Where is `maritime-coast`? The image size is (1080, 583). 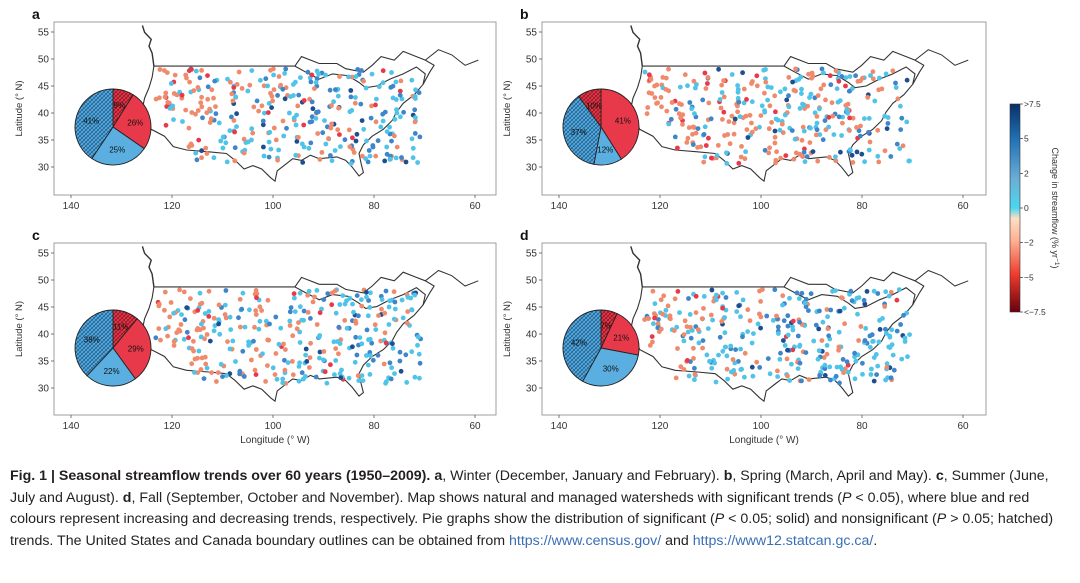 maritime-coast is located at coordinates (941, 57).